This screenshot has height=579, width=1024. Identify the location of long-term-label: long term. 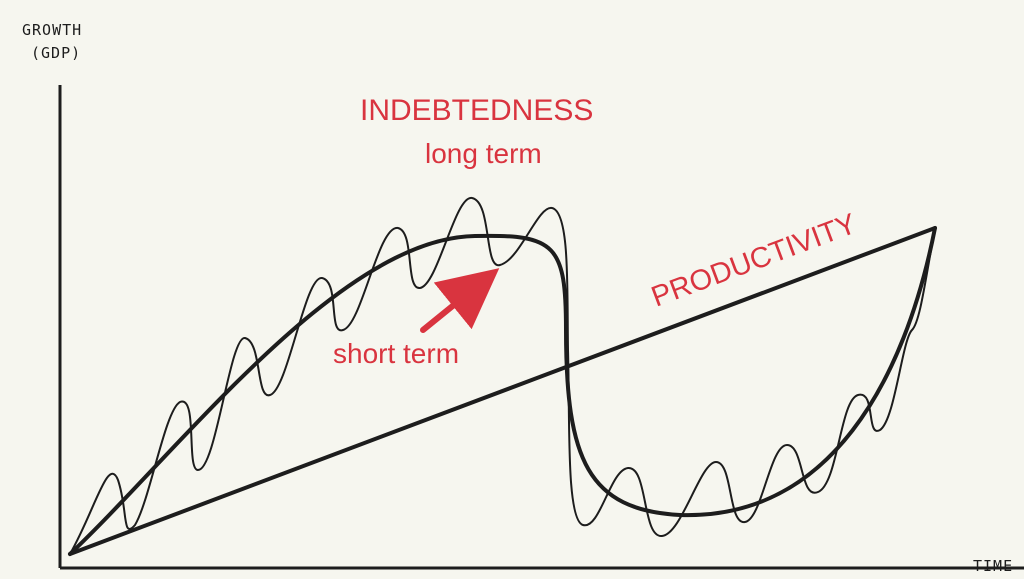
(483, 153).